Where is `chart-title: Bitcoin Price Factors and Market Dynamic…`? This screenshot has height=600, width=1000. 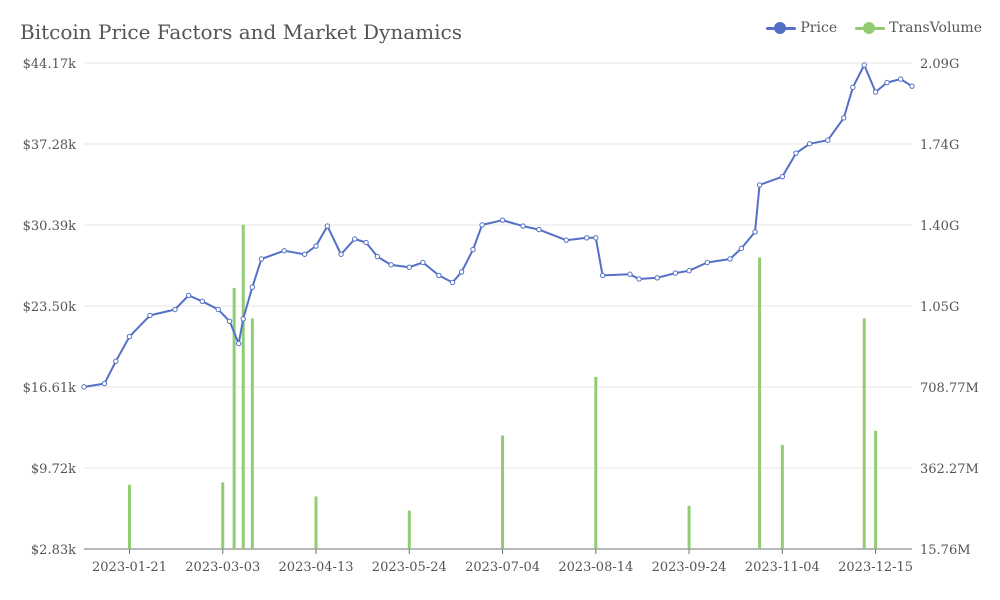
chart-title: Bitcoin Price Factors and Market Dynamic… is located at coordinates (241, 32).